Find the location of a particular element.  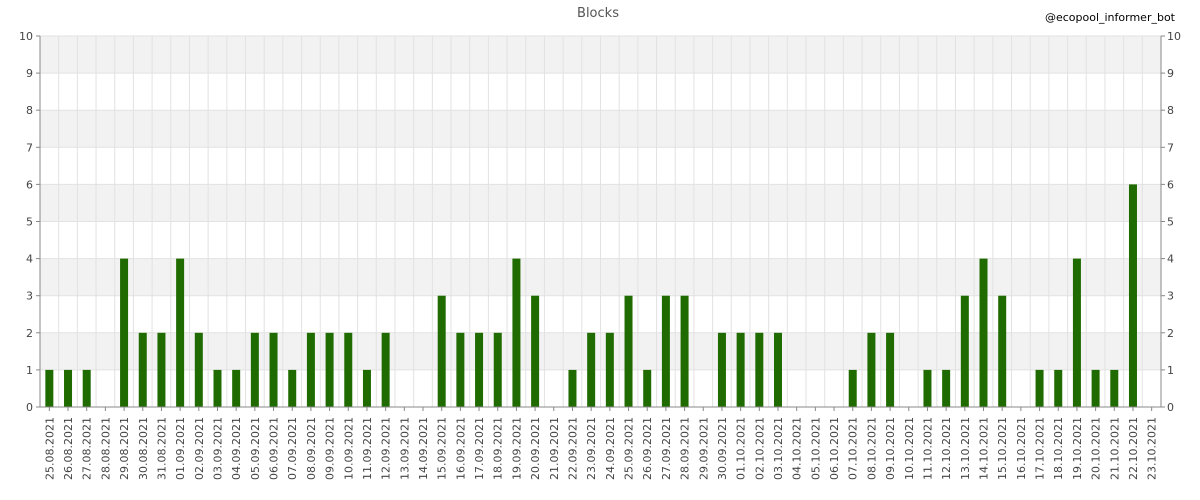

x-tick-label: 08.10.2021 is located at coordinates (871, 448).